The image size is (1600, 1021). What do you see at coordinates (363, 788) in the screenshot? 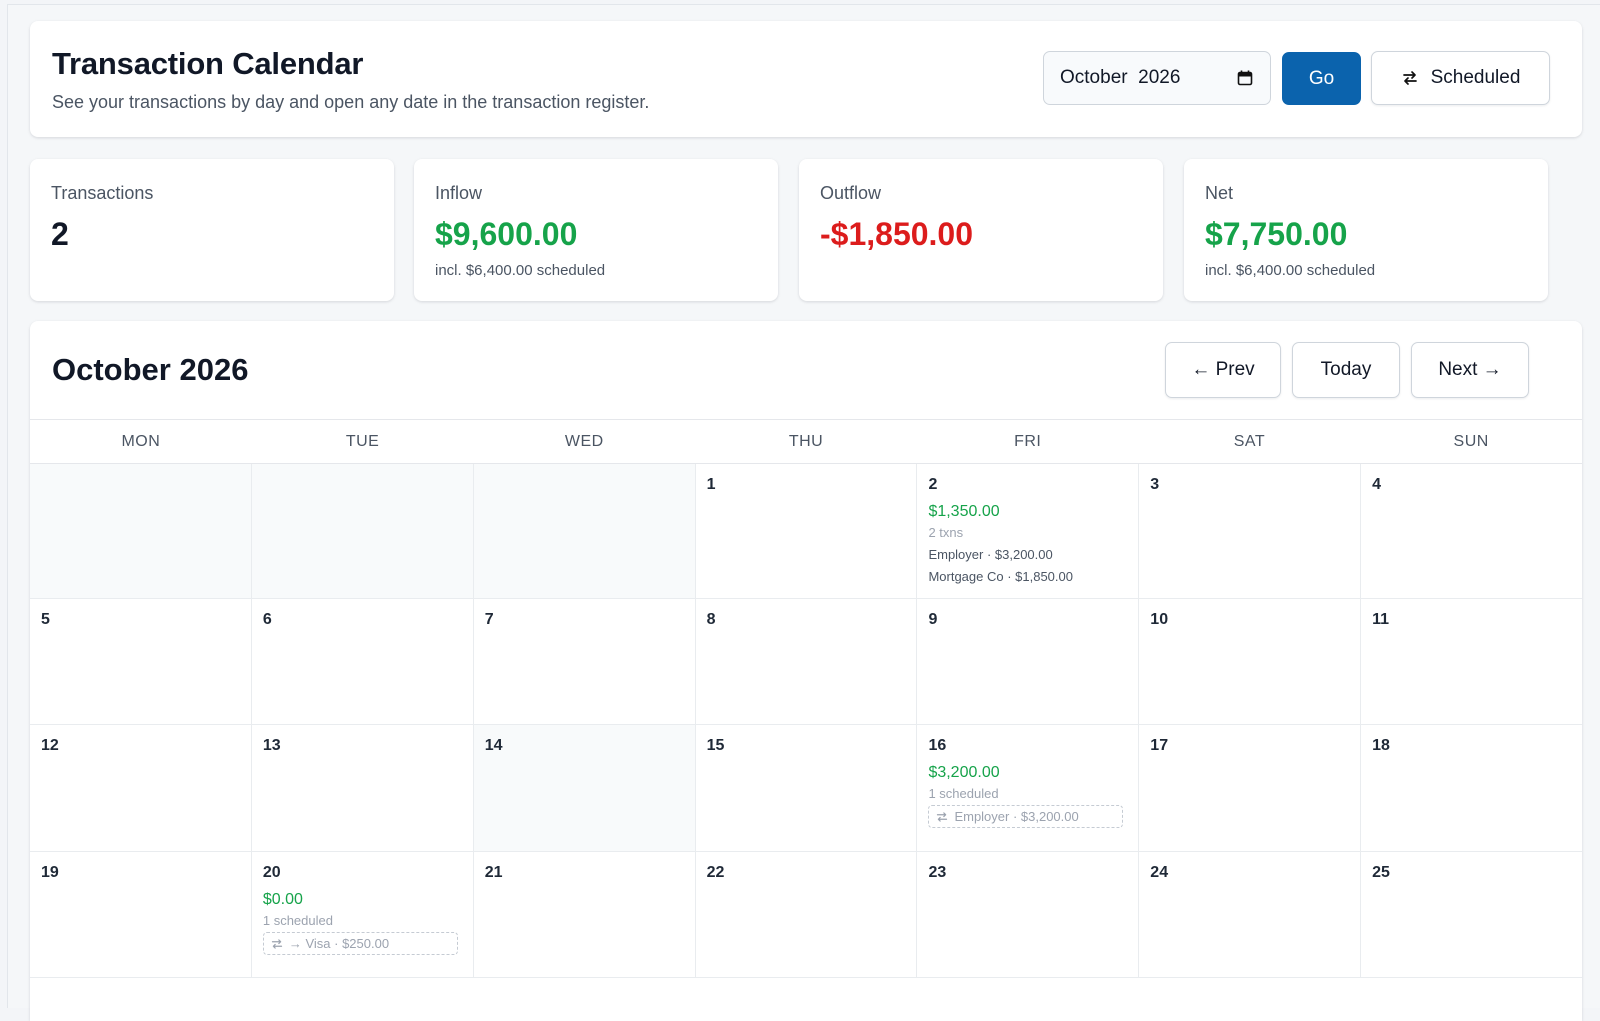
I see `calendar-day-cell: 13` at bounding box center [363, 788].